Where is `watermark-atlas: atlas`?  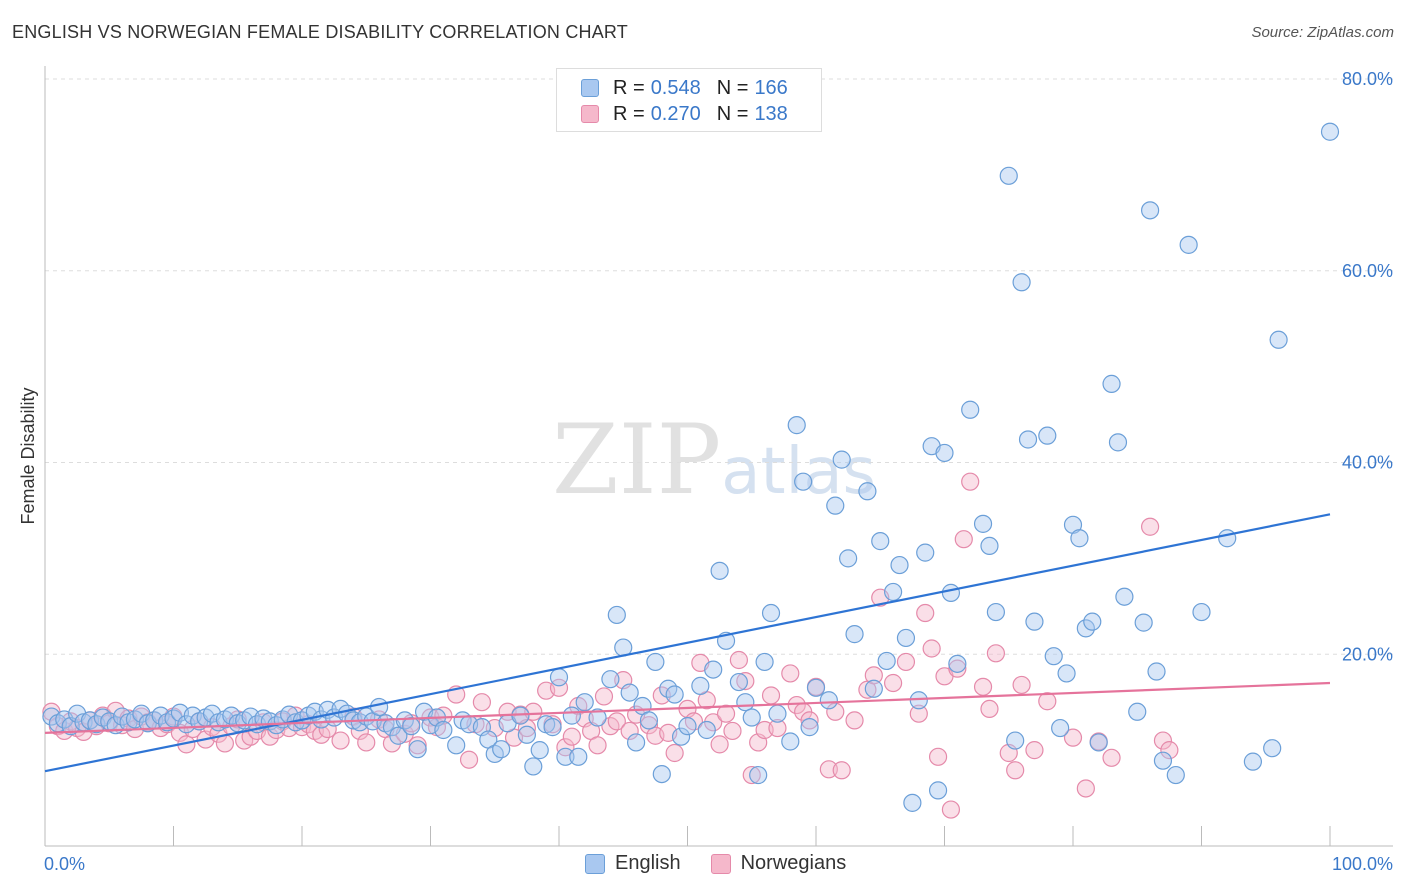 watermark-atlas: atlas is located at coordinates (798, 472).